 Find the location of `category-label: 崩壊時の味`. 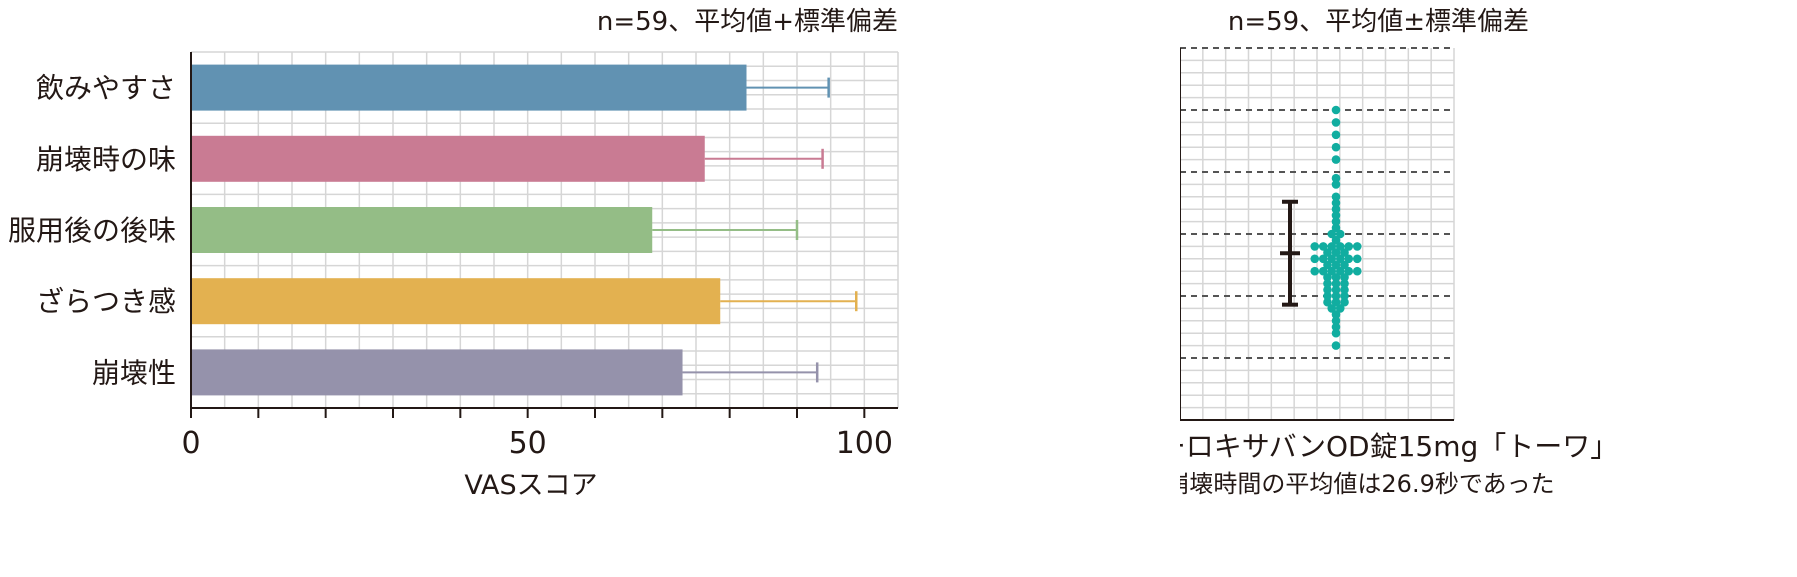

category-label: 崩壊時の味 is located at coordinates (106, 159).